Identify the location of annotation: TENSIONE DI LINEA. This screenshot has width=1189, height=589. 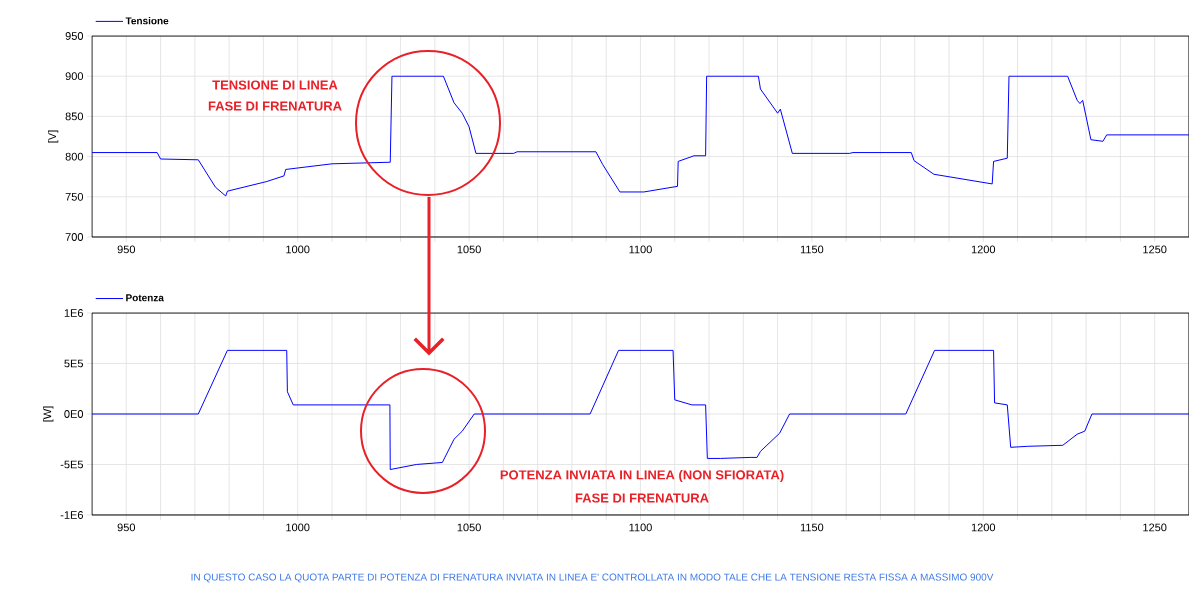
(275, 85).